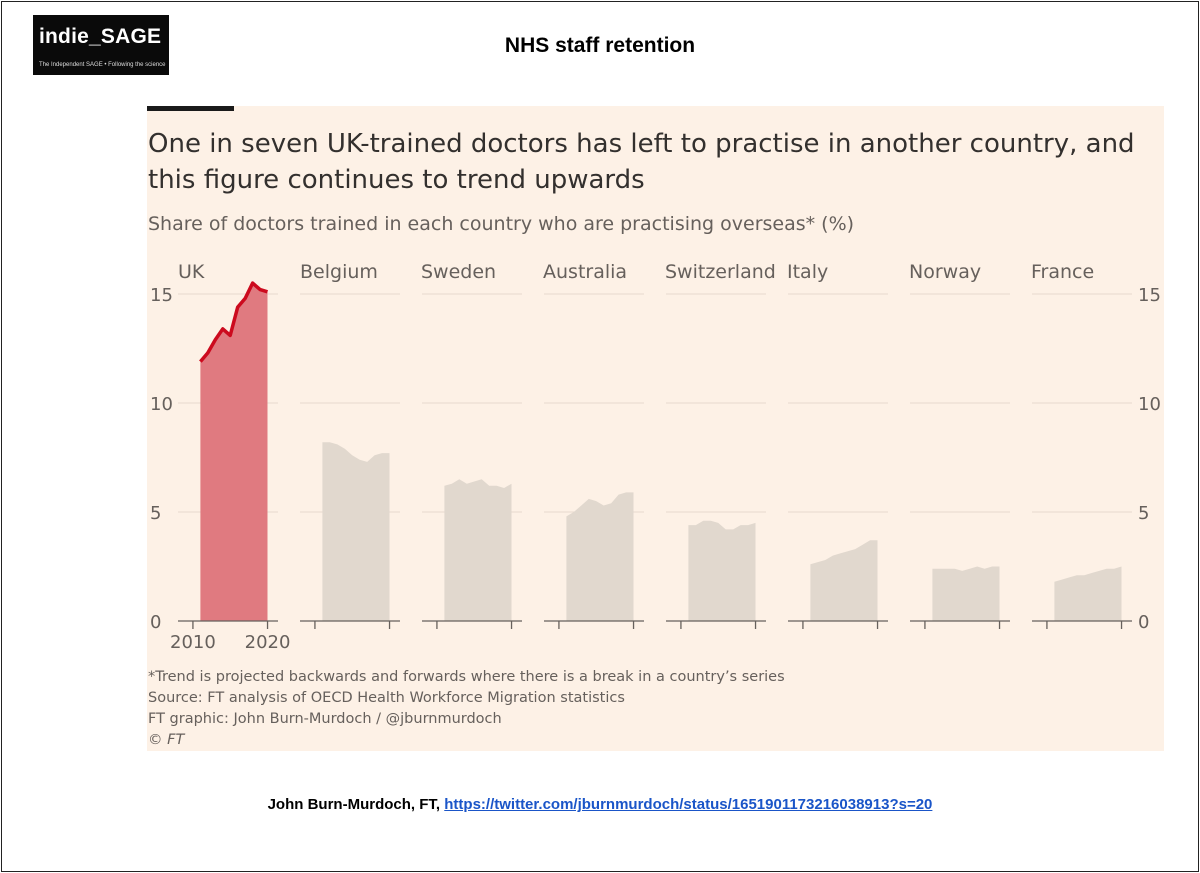 The image size is (1200, 873). Describe the element at coordinates (356, 804) in the screenshot. I see `credit-prefix: John Burn-Murdoch, FT,` at that location.